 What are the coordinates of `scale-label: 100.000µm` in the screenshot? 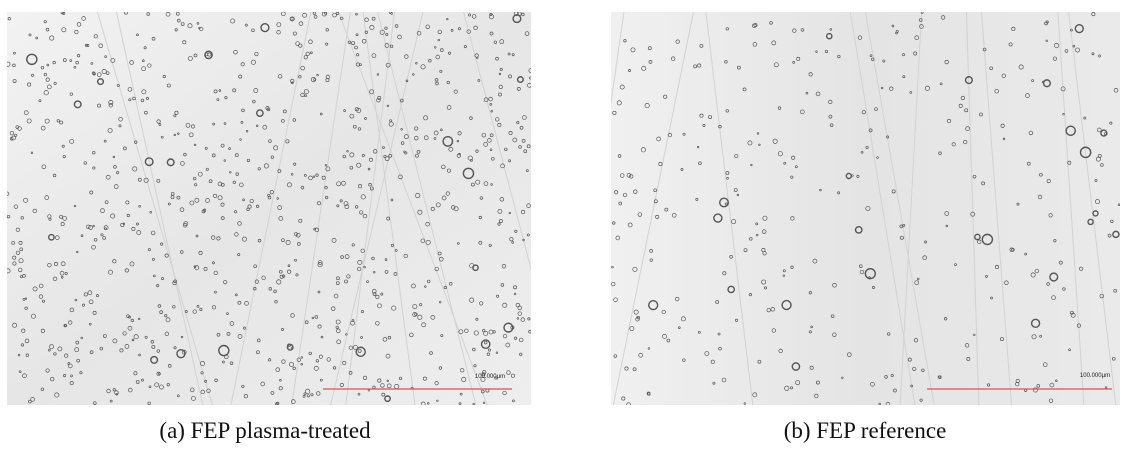 It's located at (490, 377).